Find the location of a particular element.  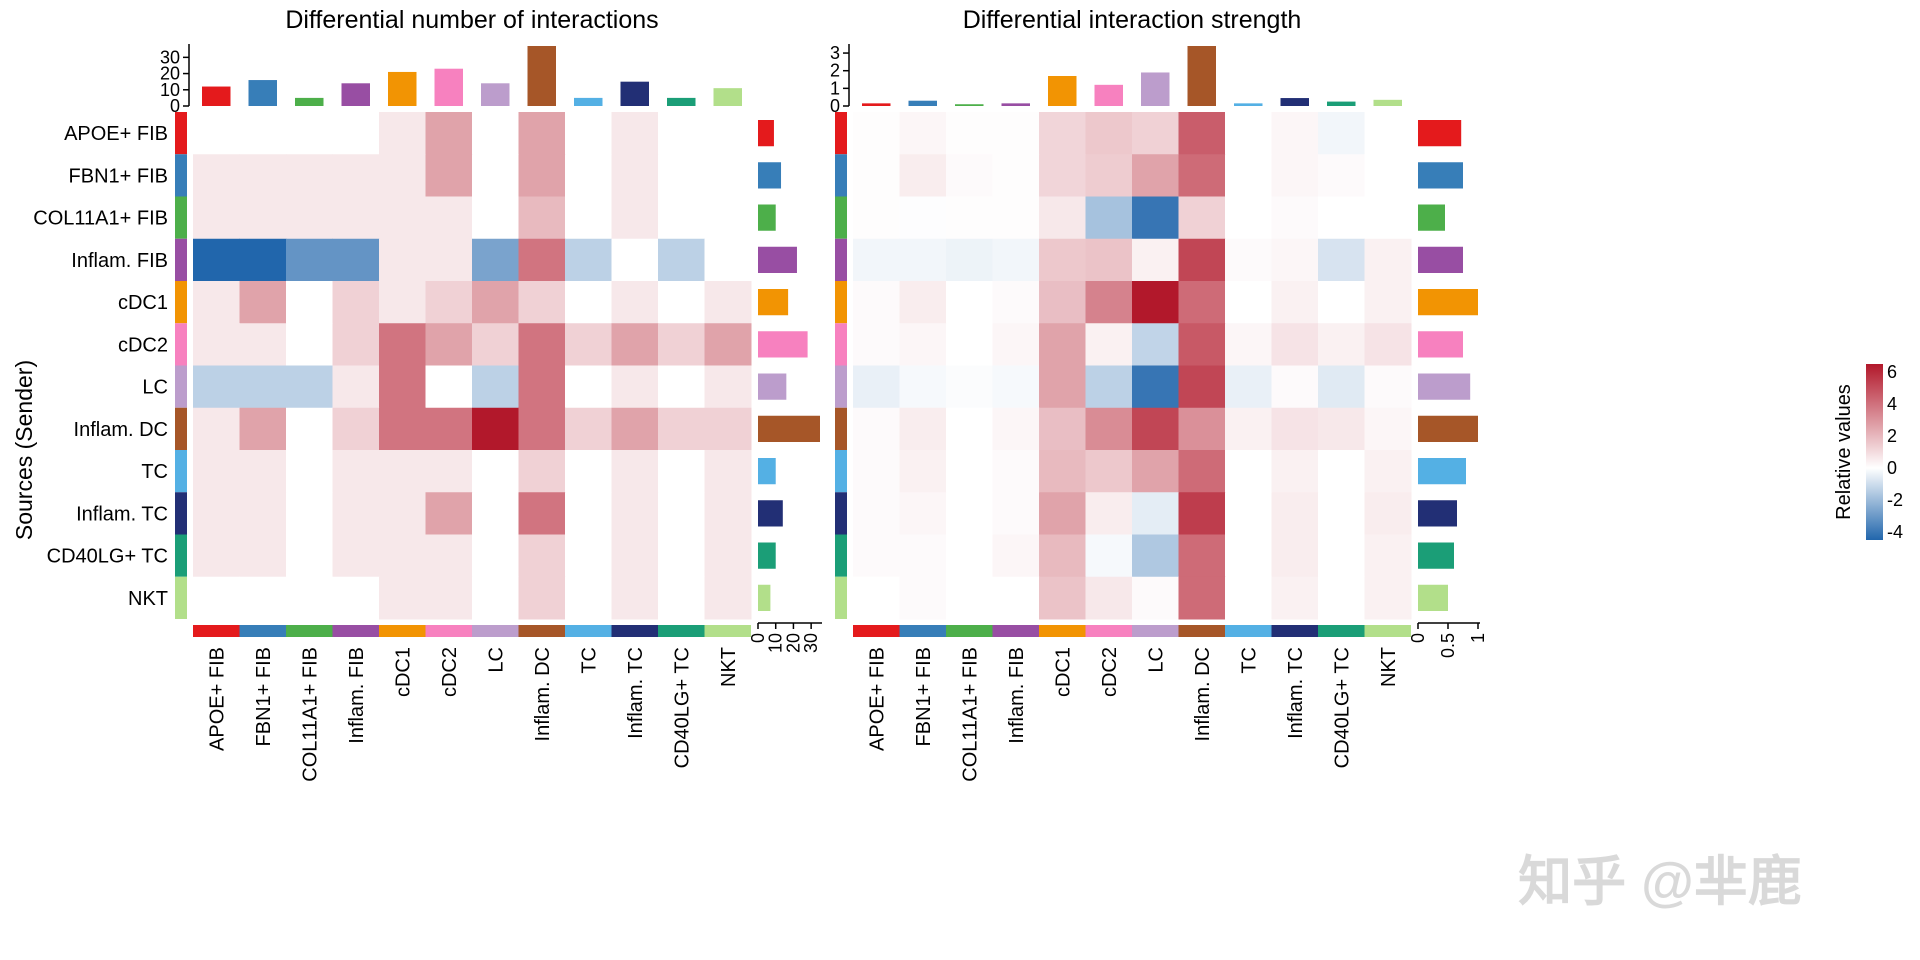

right-bar-tick-label: 10 is located at coordinates (776, 643).